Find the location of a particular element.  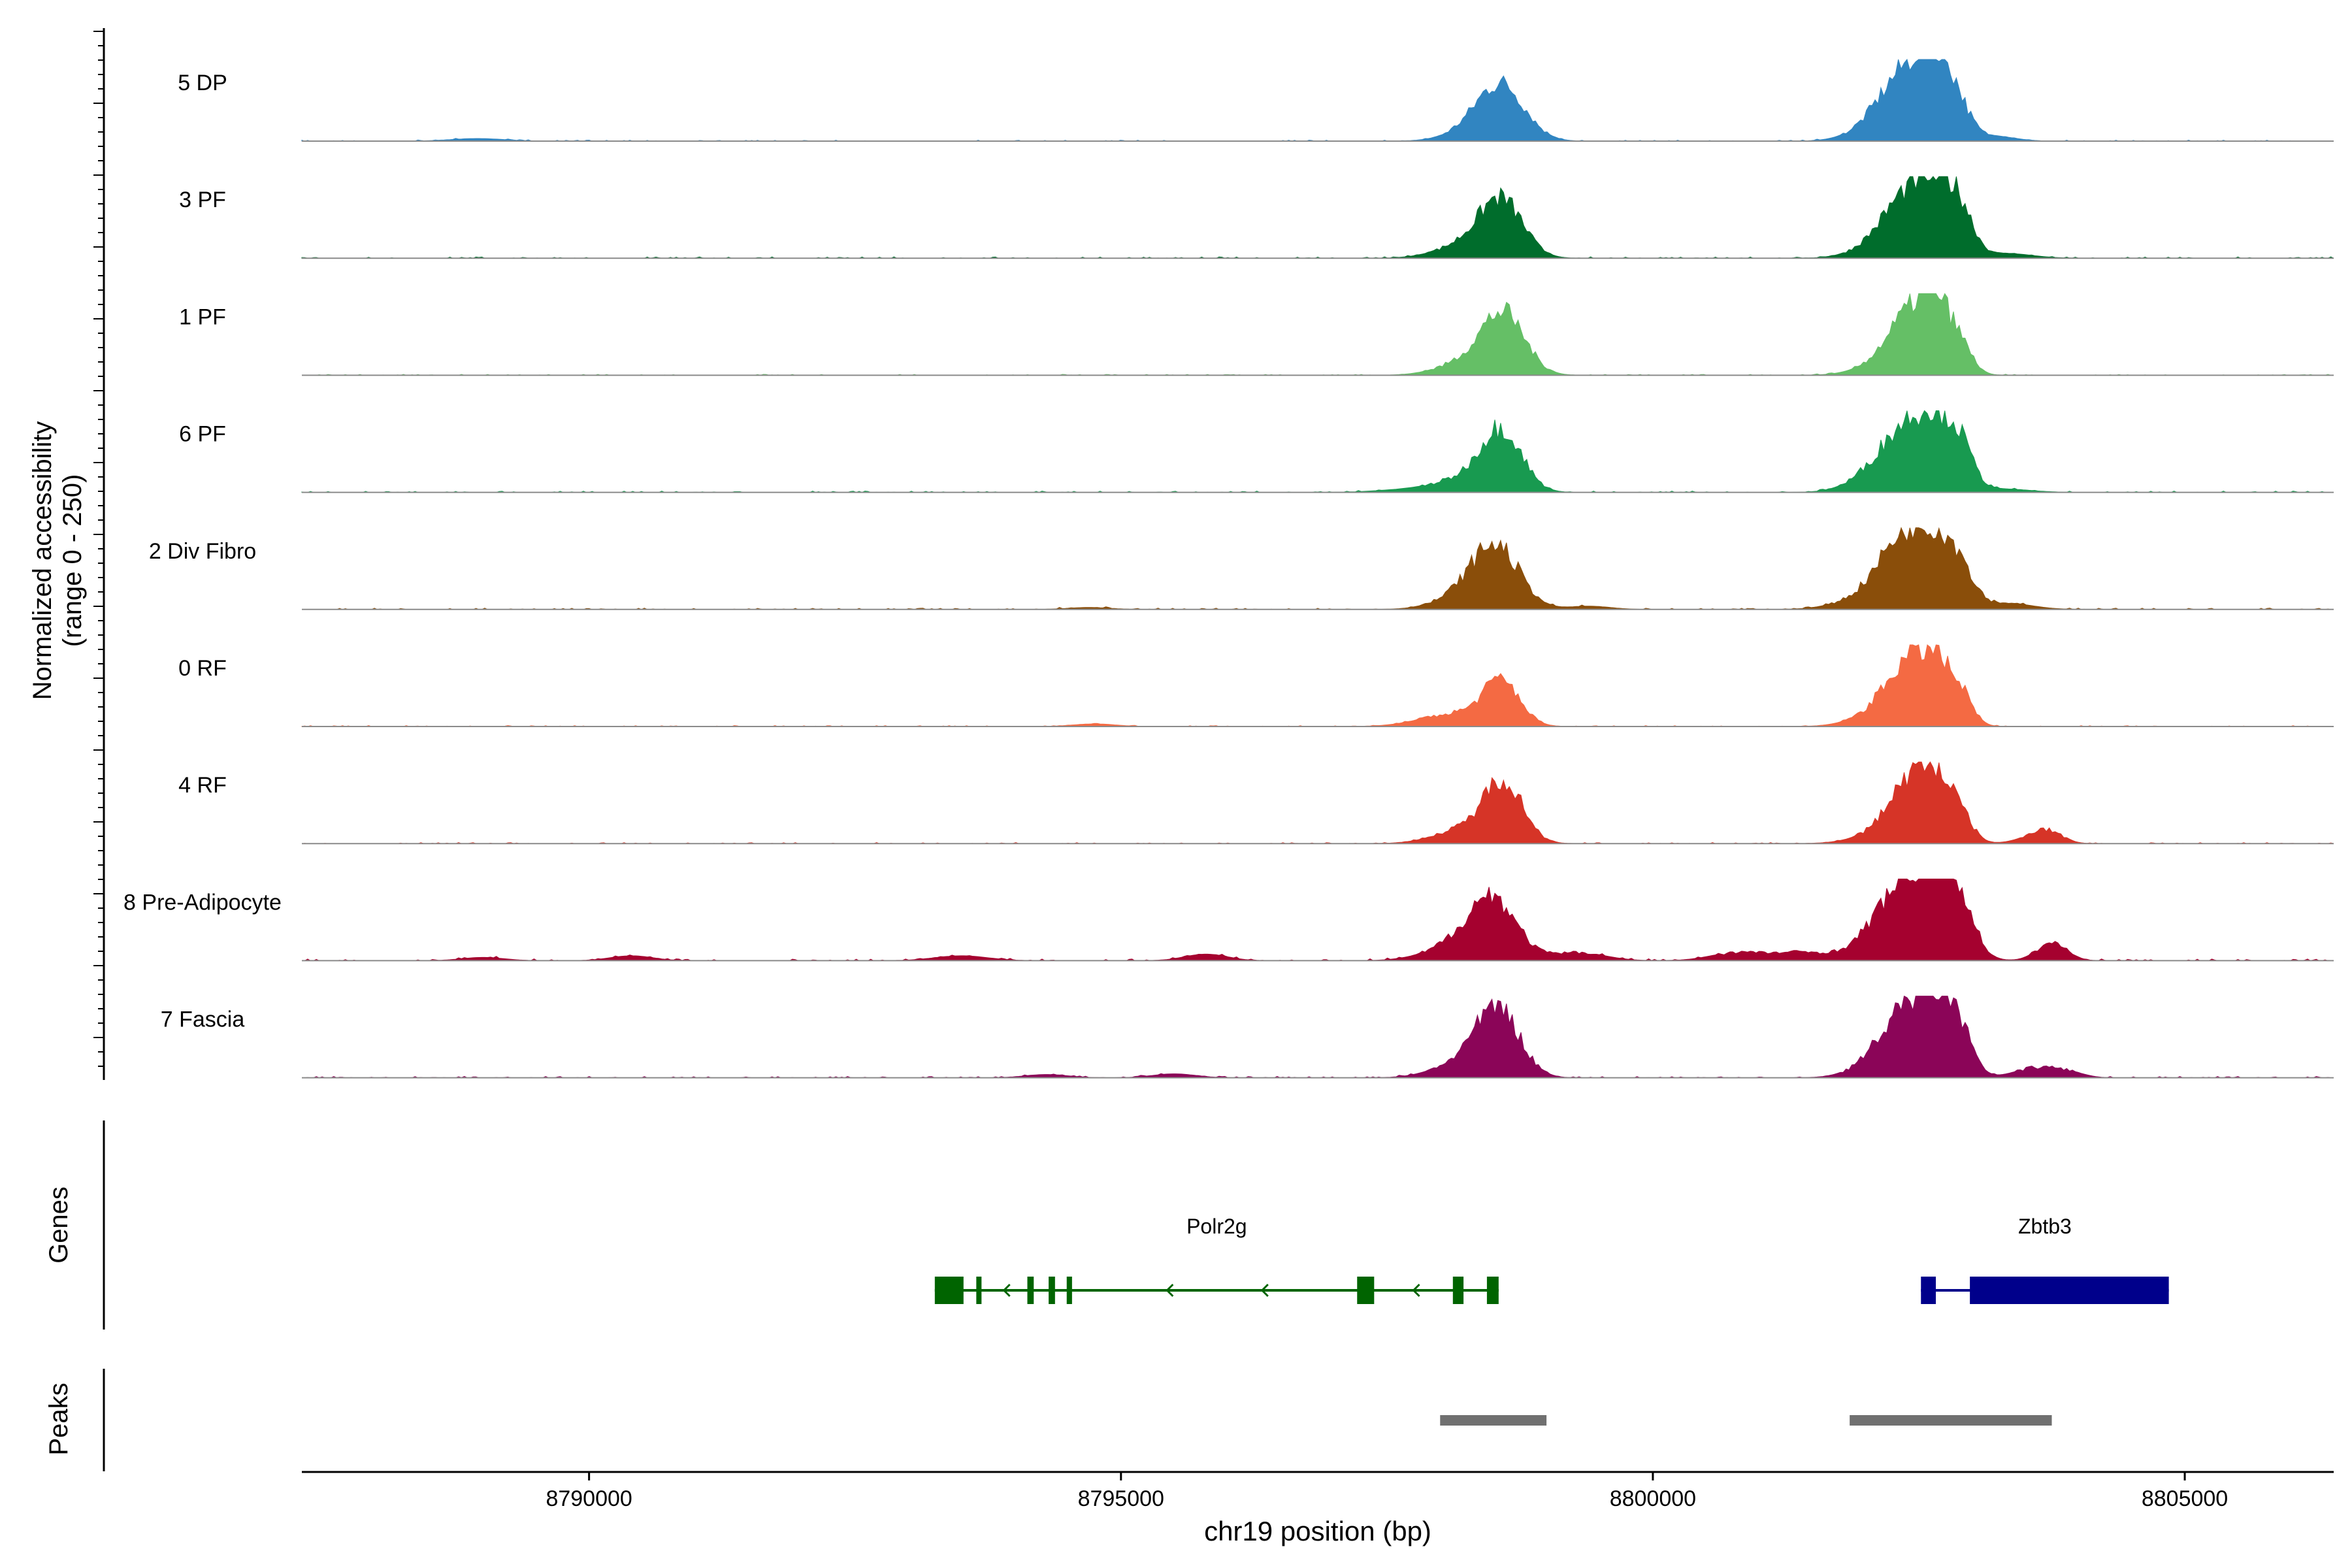

track-label: 5 DP is located at coordinates (202, 83).